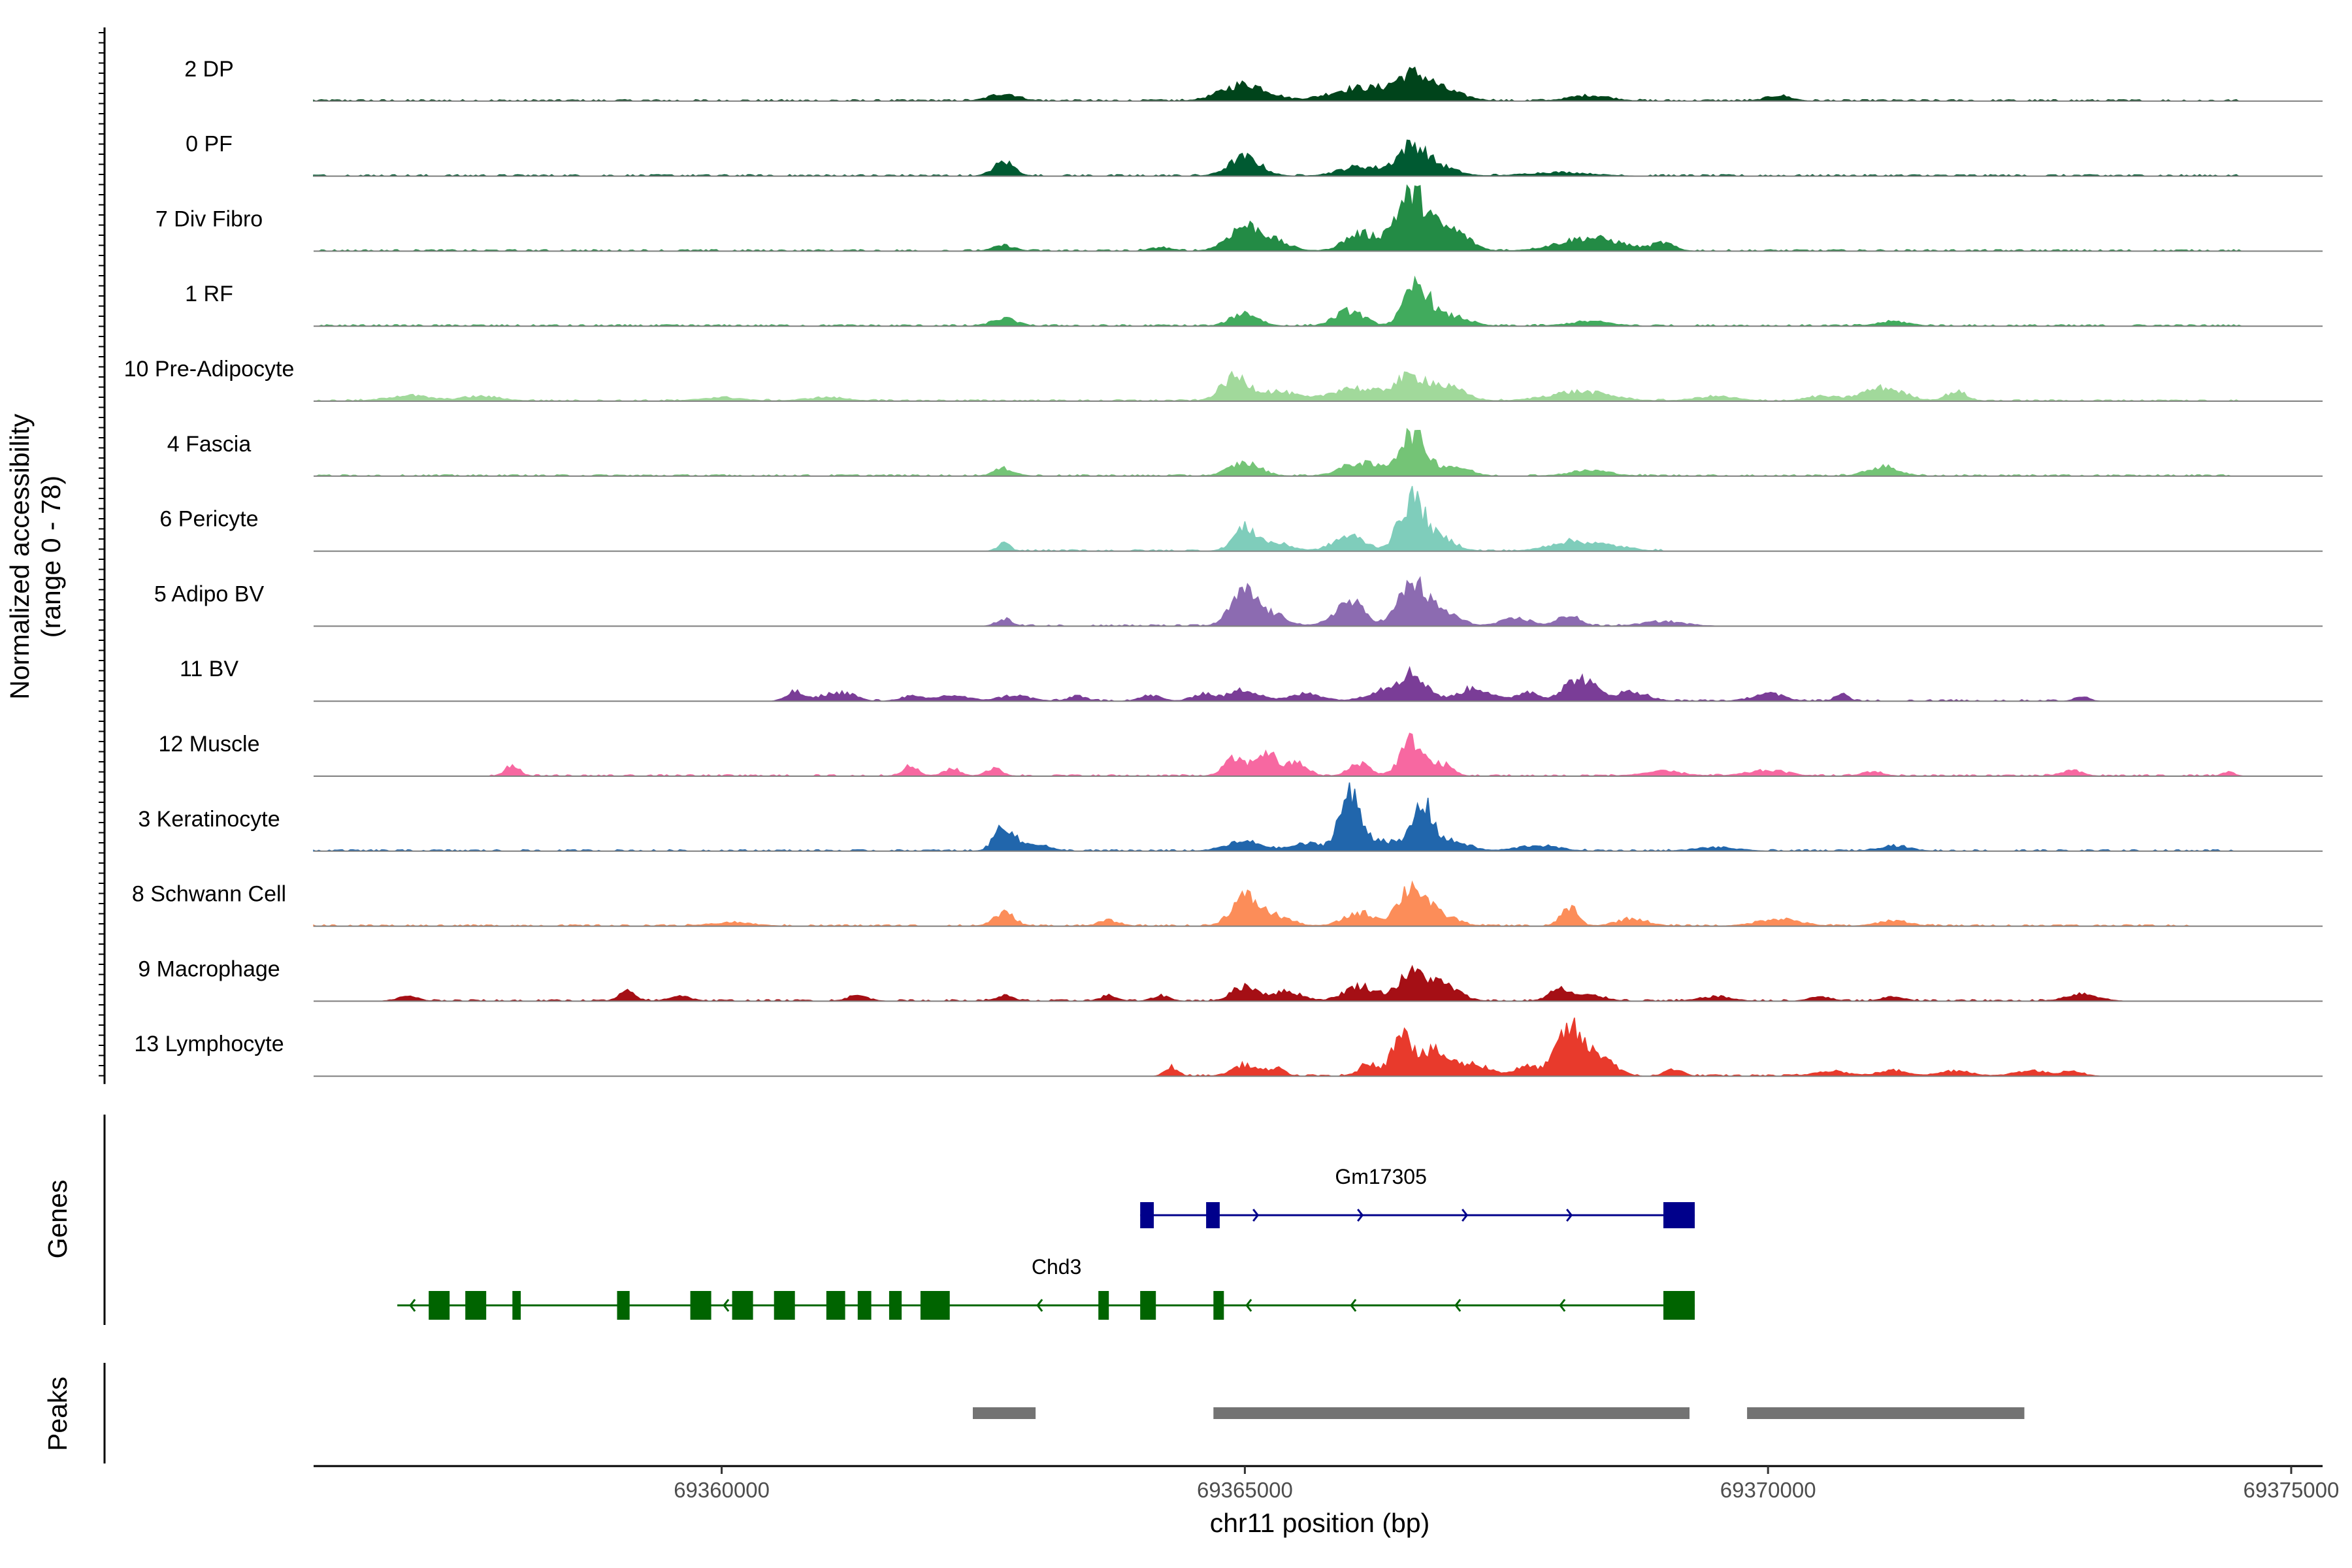  I want to click on genes-label: Genes, so click(57, 1219).